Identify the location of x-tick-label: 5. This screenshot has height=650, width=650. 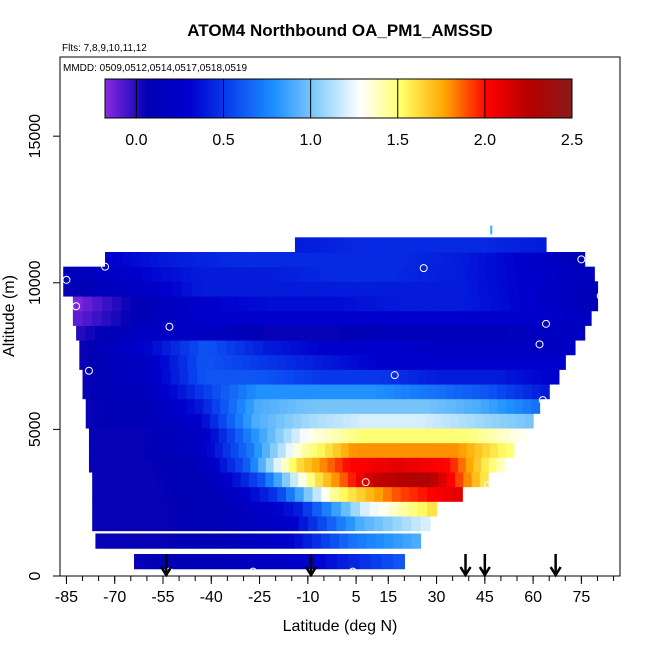
(356, 597).